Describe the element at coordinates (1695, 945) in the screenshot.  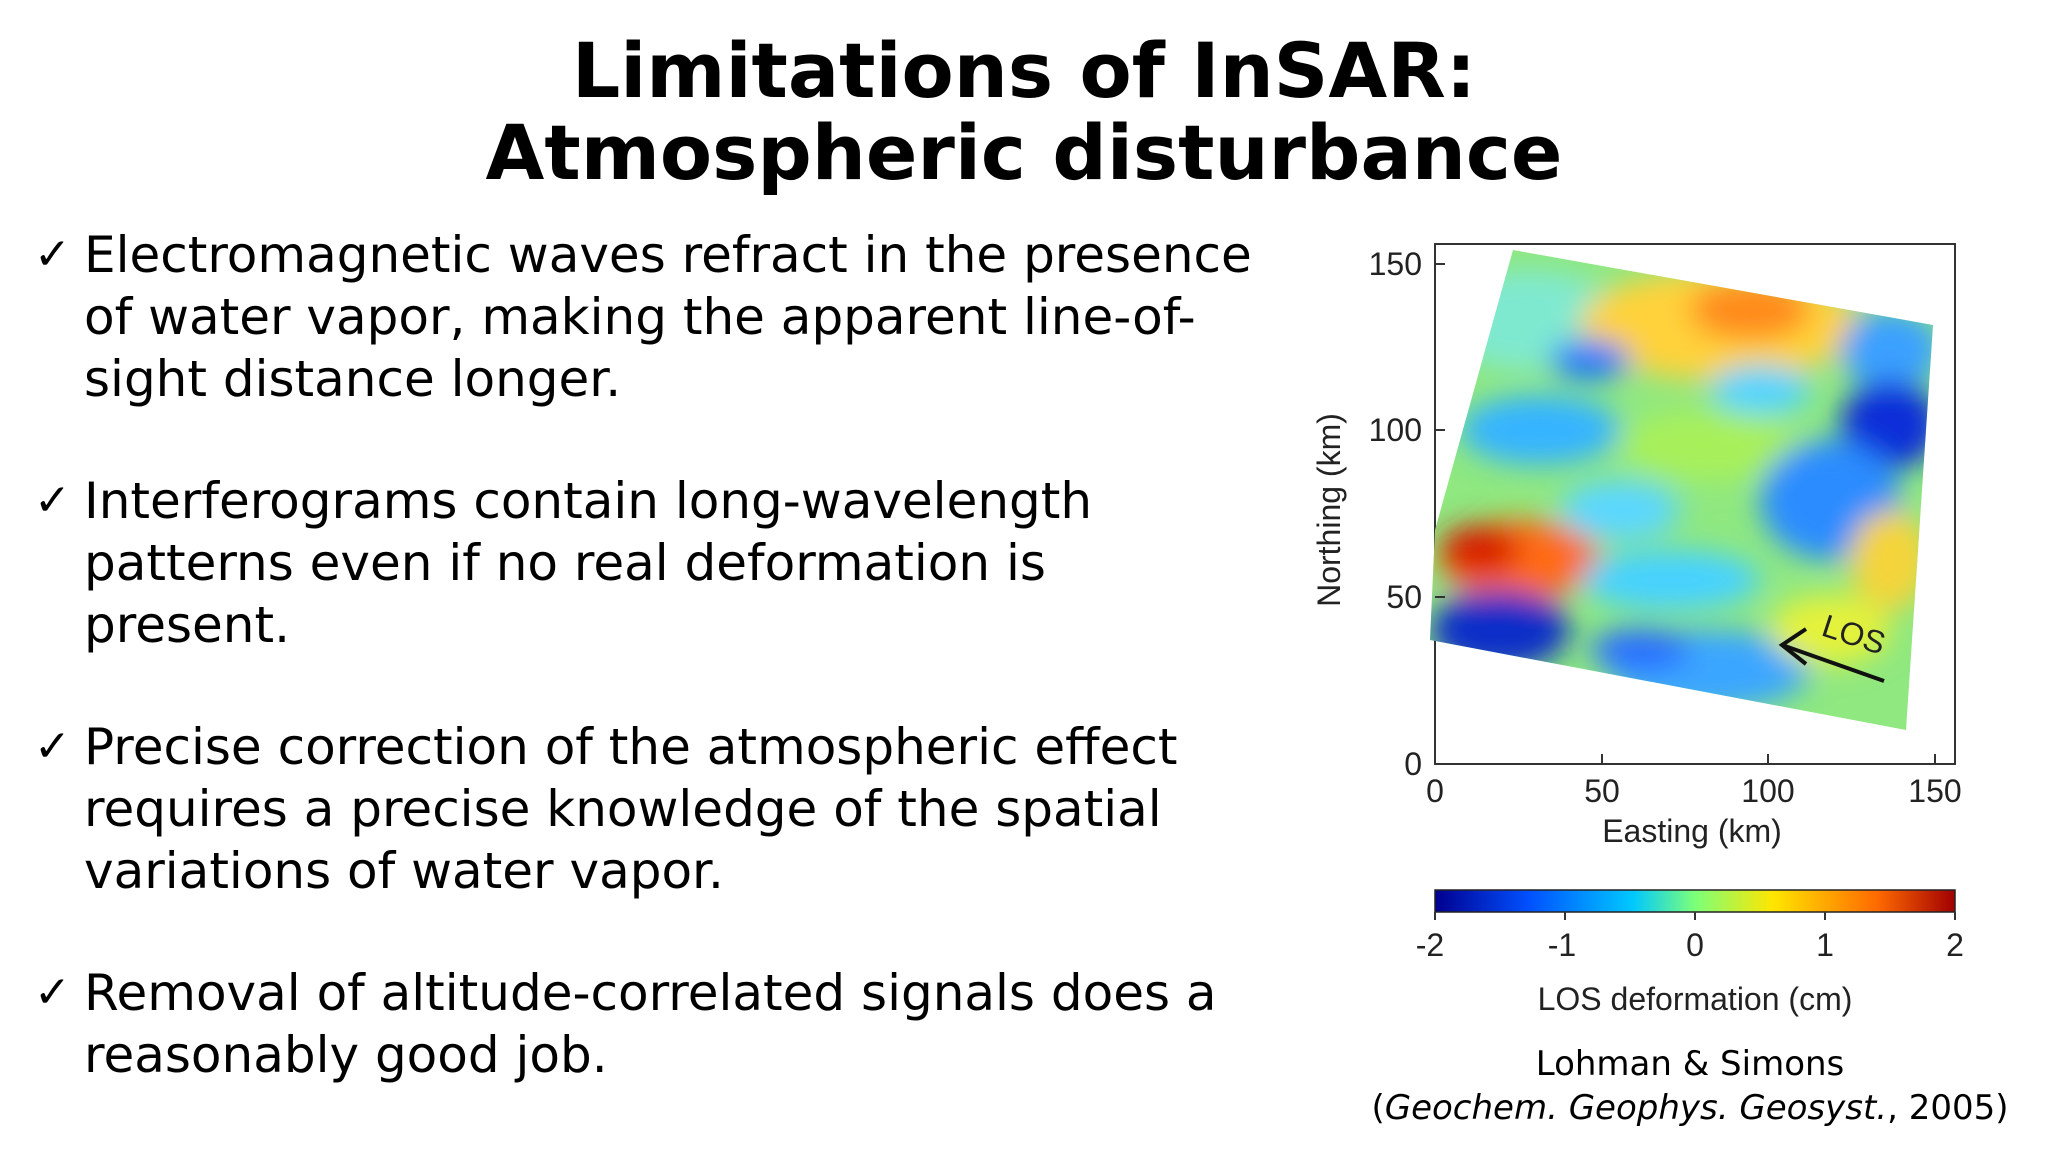
I see `colorbar-tick-label: 0` at that location.